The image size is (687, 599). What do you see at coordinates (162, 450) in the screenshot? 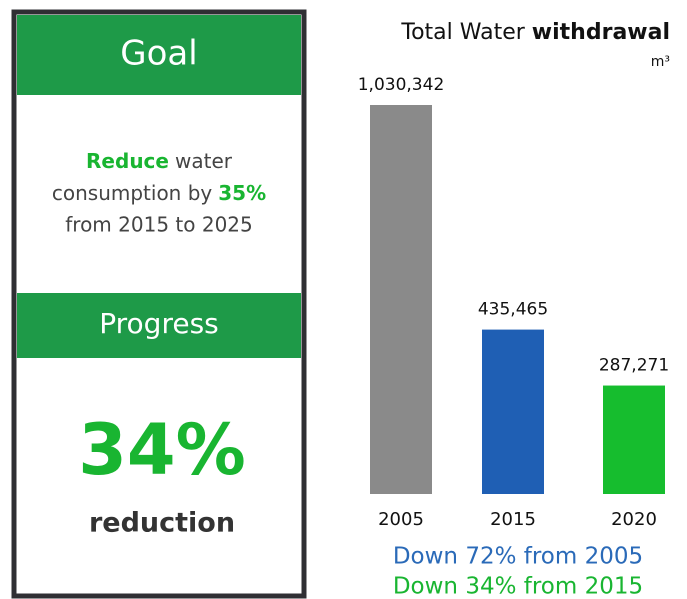
I see `progress-value: 34%` at bounding box center [162, 450].